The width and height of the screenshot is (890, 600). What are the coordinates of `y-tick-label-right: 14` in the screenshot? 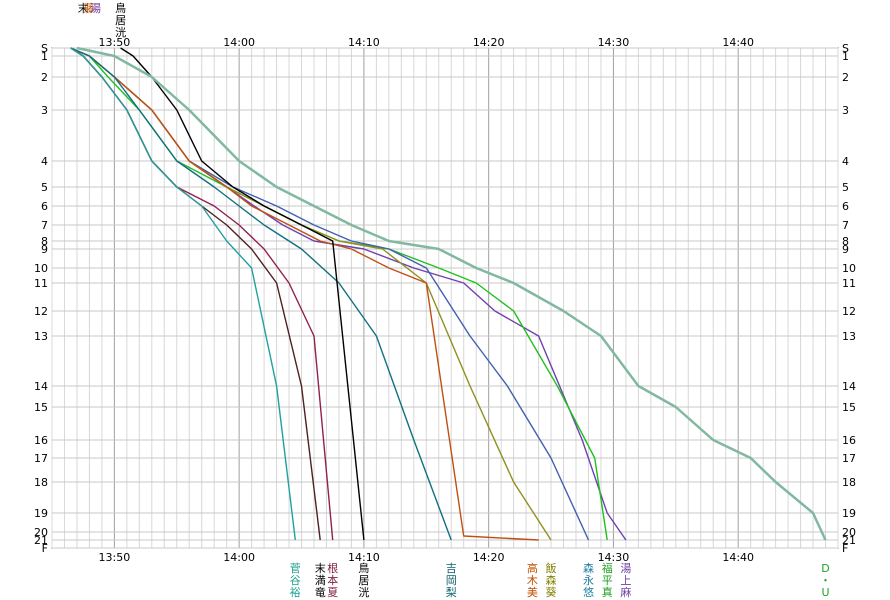 It's located at (849, 386).